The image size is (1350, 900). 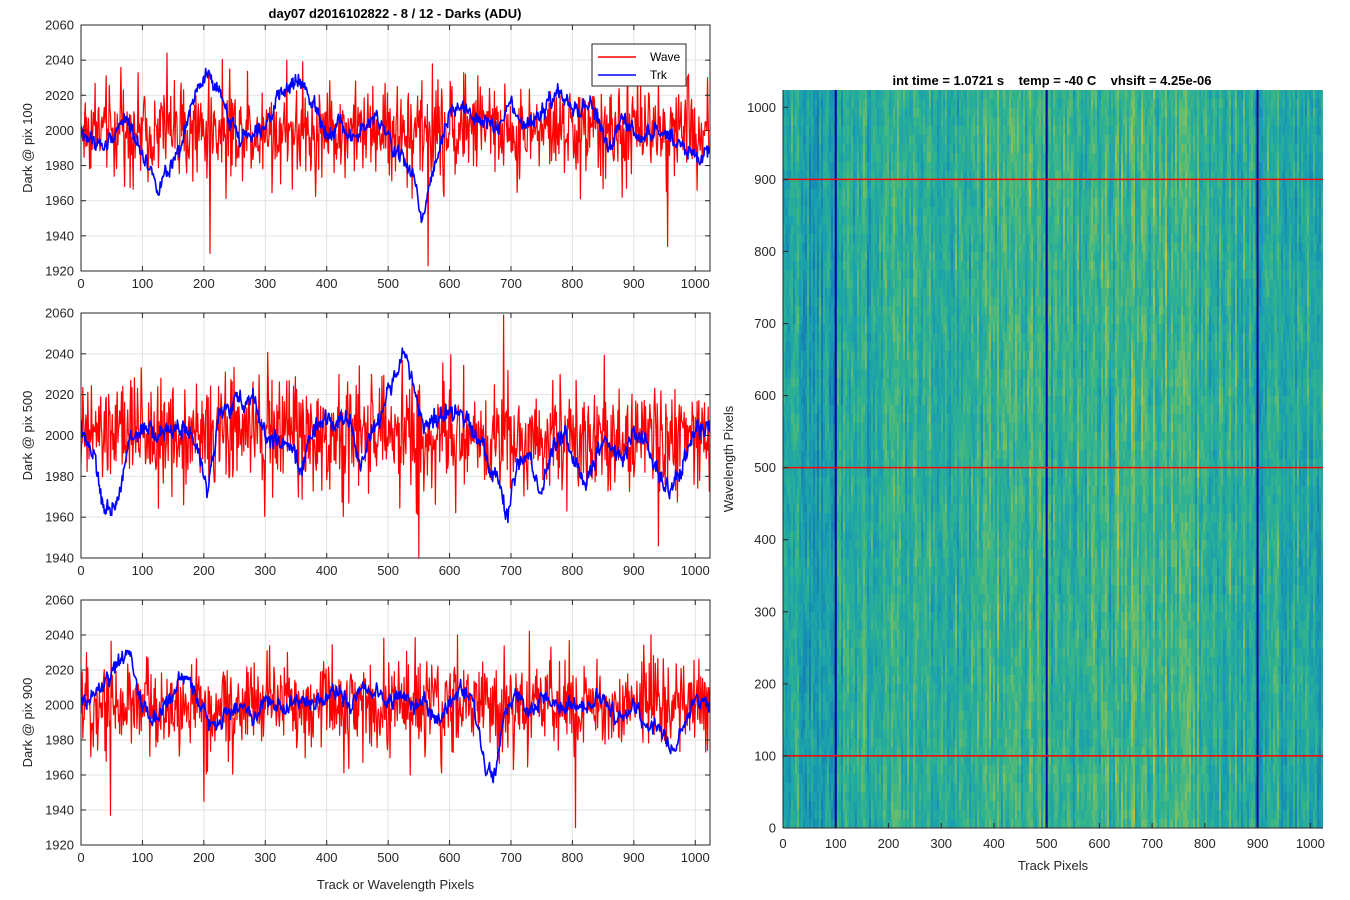 I want to click on y-tick-label: 900, so click(x=765, y=179).